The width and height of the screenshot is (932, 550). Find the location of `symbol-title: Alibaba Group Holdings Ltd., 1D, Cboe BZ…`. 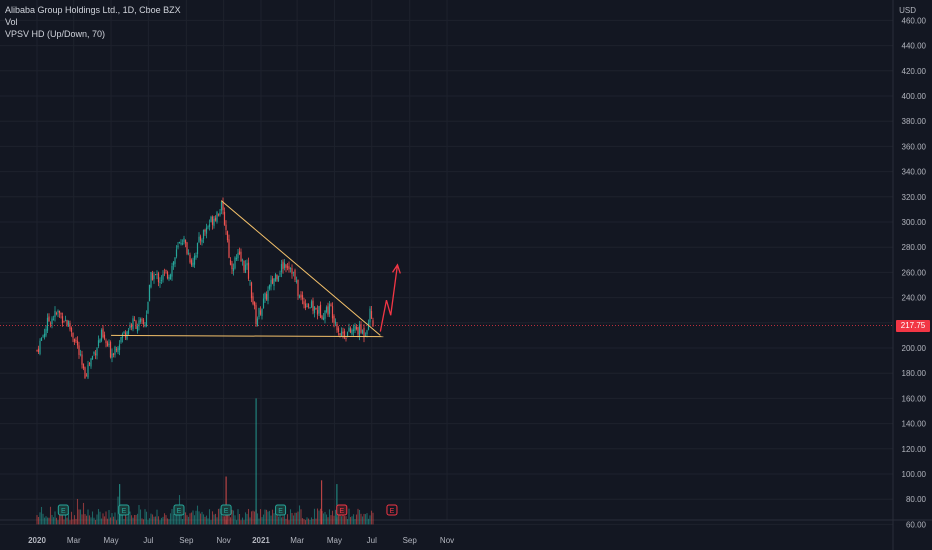

symbol-title: Alibaba Group Holdings Ltd., 1D, Cboe BZ… is located at coordinates (93, 10).